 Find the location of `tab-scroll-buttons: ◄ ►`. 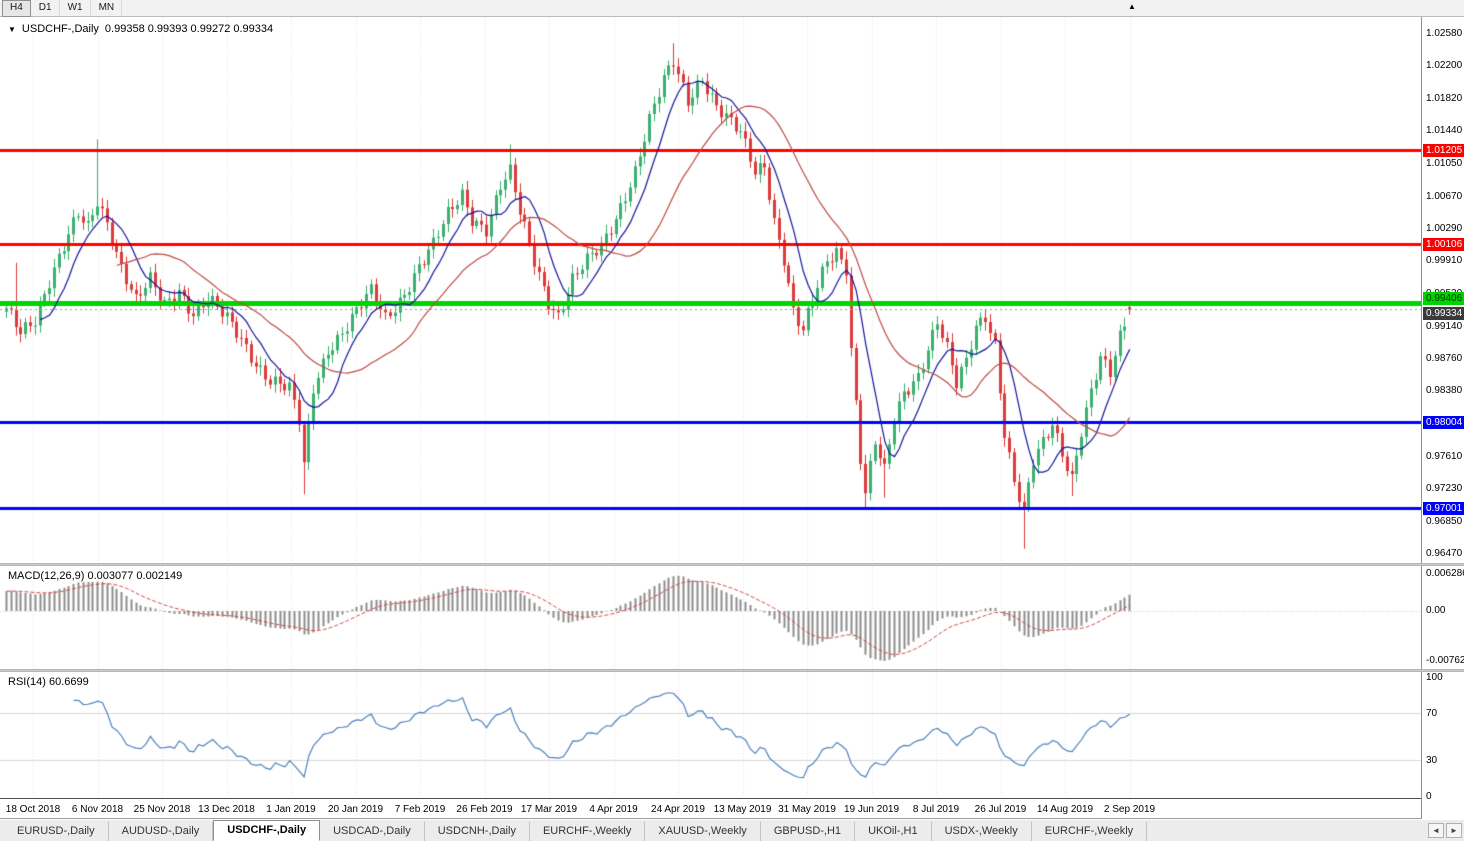

tab-scroll-buttons: ◄ ► is located at coordinates (1445, 830).